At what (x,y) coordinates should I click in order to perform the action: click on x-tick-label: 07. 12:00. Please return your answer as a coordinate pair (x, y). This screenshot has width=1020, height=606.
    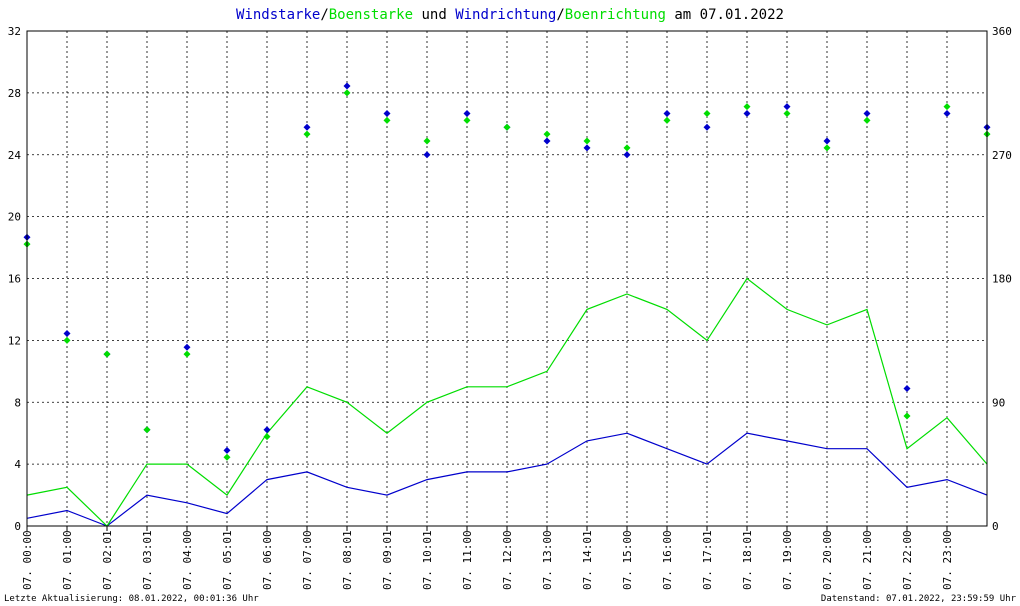
    Looking at the image, I should click on (507, 560).